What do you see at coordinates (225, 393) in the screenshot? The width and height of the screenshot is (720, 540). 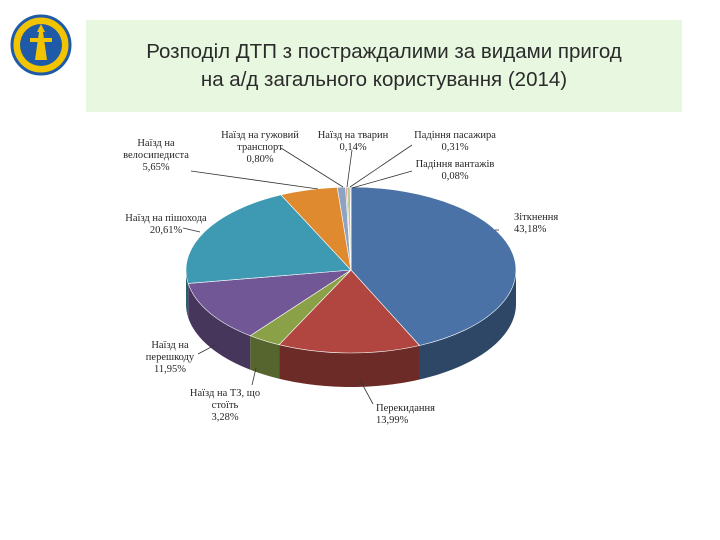 I see `slice-label-2-line-0: Наїзд на ТЗ, що` at bounding box center [225, 393].